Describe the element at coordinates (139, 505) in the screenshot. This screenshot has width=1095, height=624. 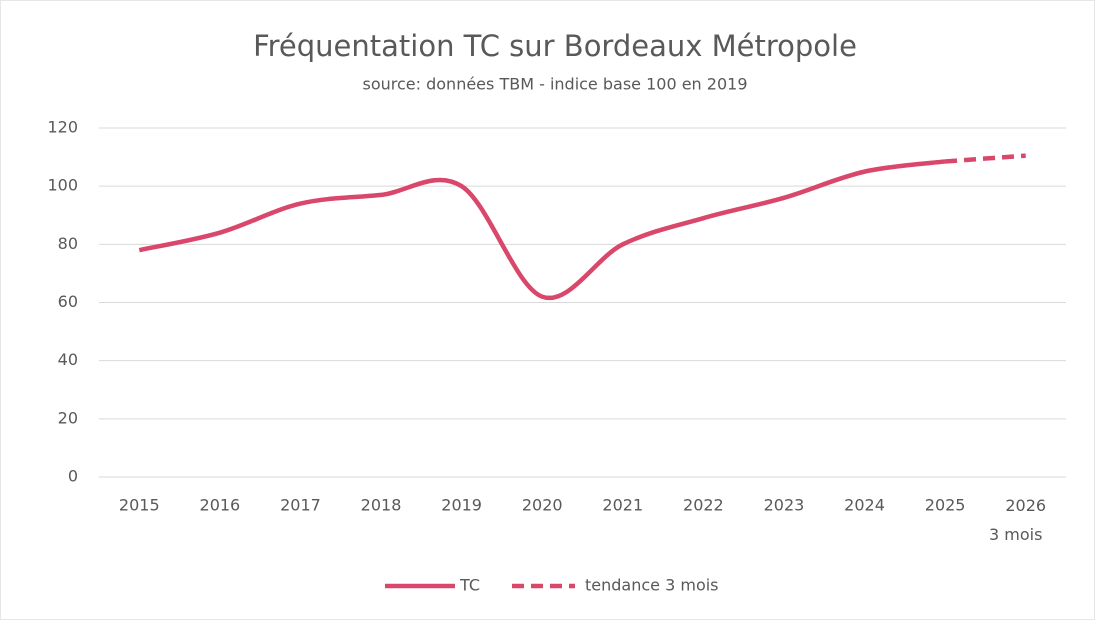
I see `x-tick-label: 2015` at that location.